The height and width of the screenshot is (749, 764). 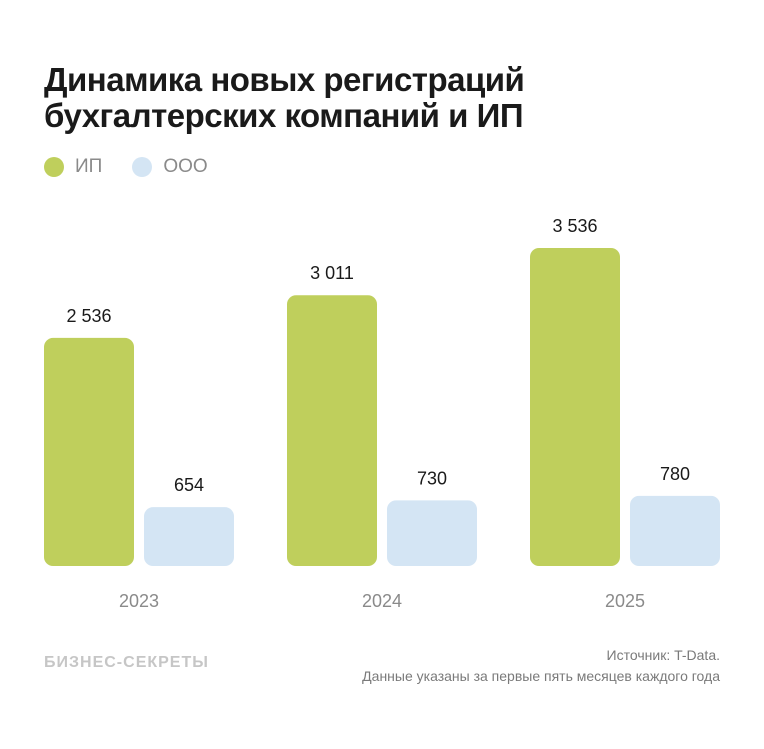 What do you see at coordinates (88, 316) in the screenshot?
I see `data-label-ip-2023: 2 536` at bounding box center [88, 316].